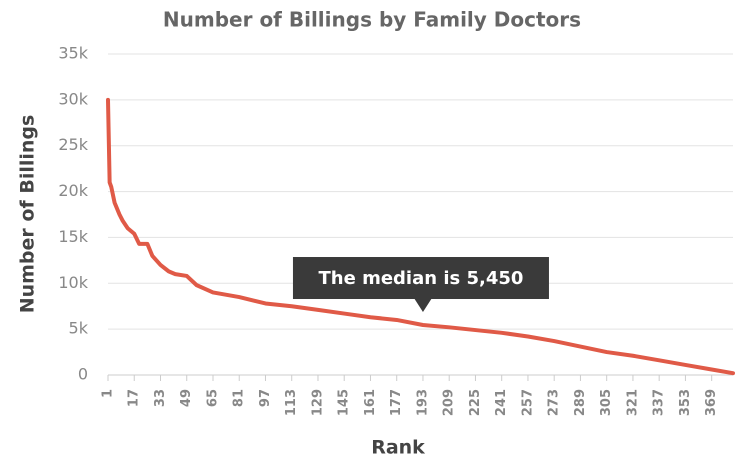 The image size is (738, 460). Describe the element at coordinates (711, 402) in the screenshot. I see `x-tick-label: 369` at that location.